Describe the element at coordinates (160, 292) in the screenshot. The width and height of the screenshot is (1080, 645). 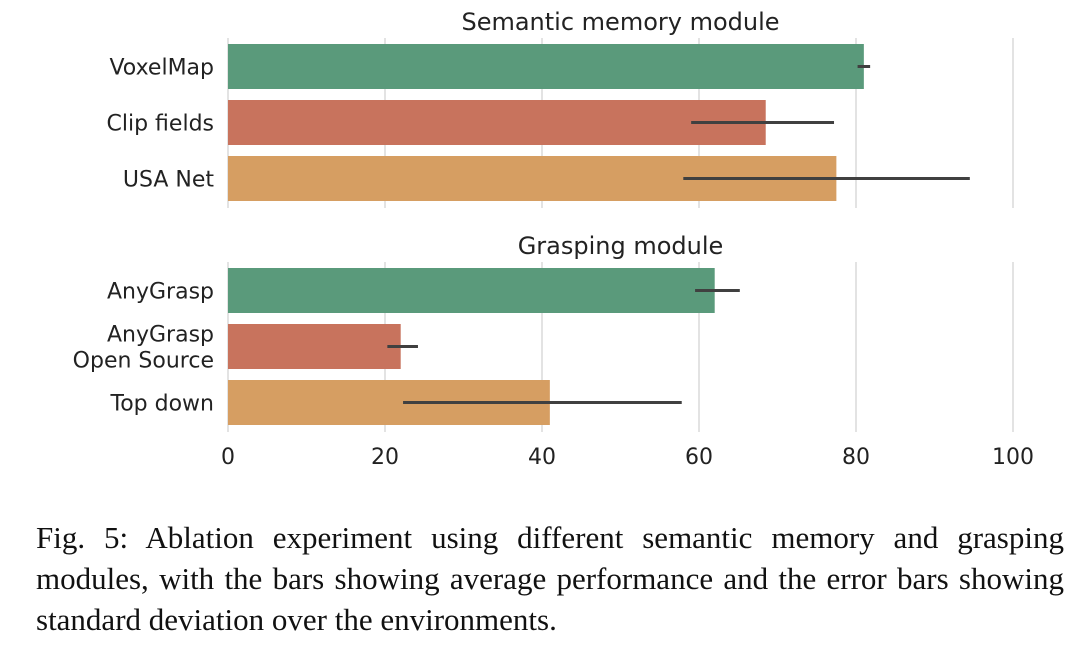
I see `category-label: AnyGrasp` at that location.